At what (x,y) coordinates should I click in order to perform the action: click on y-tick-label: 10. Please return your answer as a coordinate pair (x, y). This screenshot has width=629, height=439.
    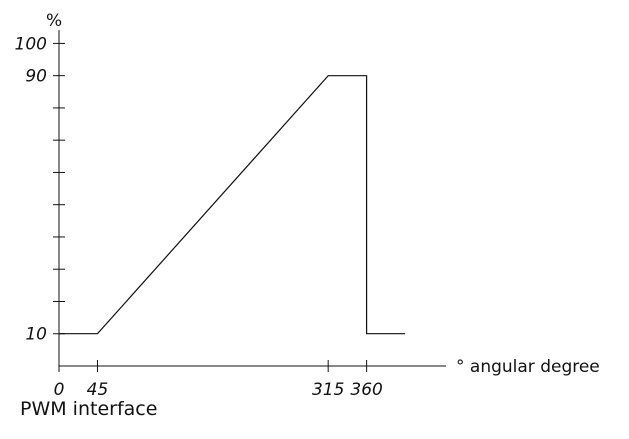
    Looking at the image, I should click on (36, 335).